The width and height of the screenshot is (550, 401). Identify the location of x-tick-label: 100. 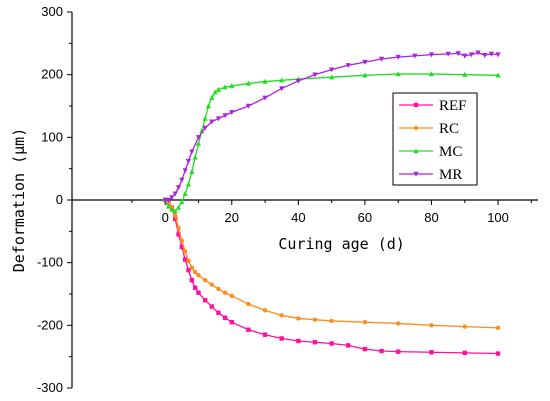
(498, 217).